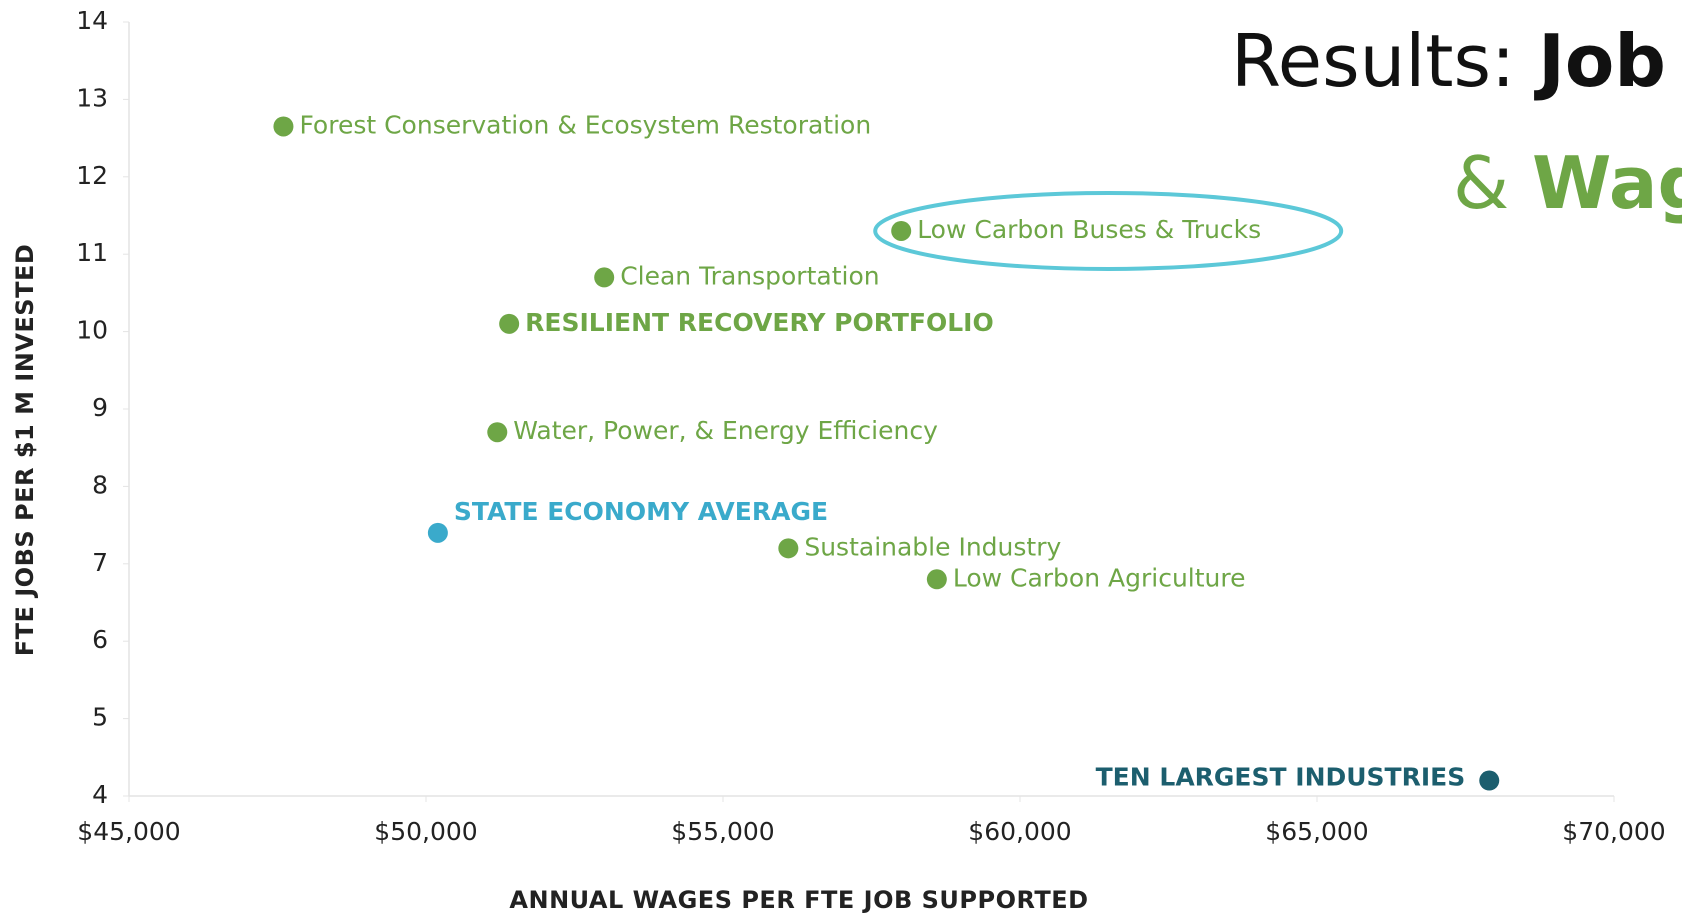  Describe the element at coordinates (92, 175) in the screenshot. I see `y-tick-label: 12` at that location.